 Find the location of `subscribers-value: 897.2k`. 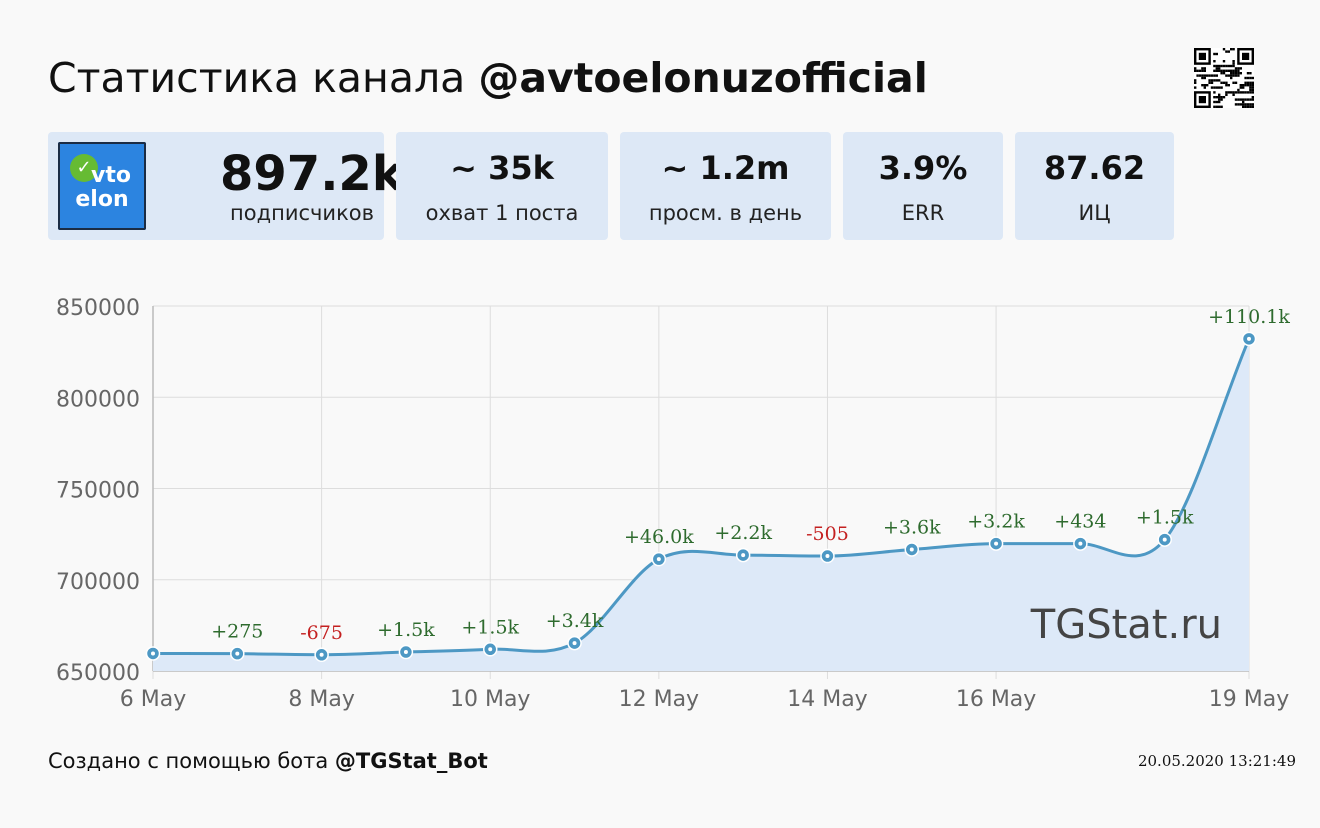

subscribers-value: 897.2k is located at coordinates (312, 174).